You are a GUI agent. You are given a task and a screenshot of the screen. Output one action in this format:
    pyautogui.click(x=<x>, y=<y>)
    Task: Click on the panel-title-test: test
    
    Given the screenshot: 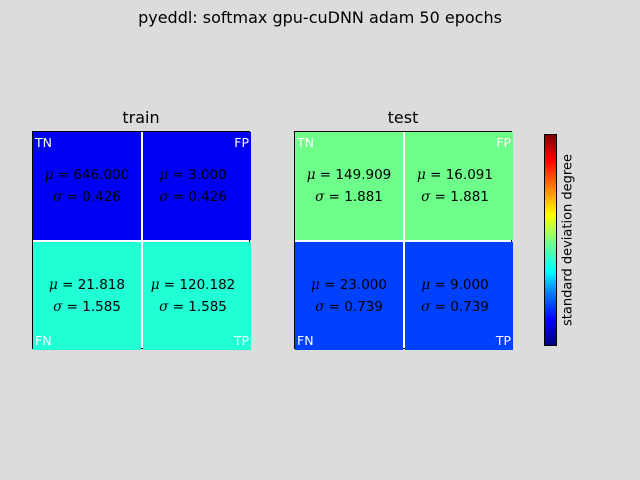 What is the action you would take?
    pyautogui.click(x=403, y=117)
    